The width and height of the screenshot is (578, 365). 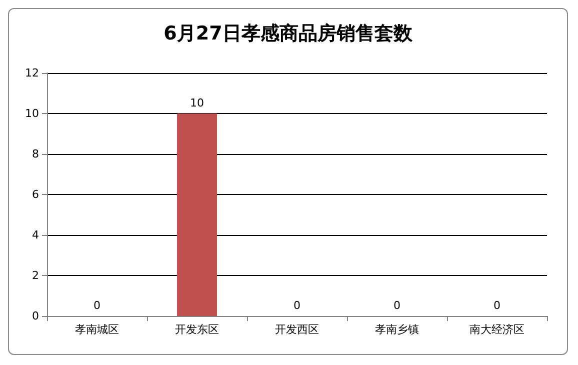 What do you see at coordinates (197, 329) in the screenshot?
I see `x-tick-label: 开发东区` at bounding box center [197, 329].